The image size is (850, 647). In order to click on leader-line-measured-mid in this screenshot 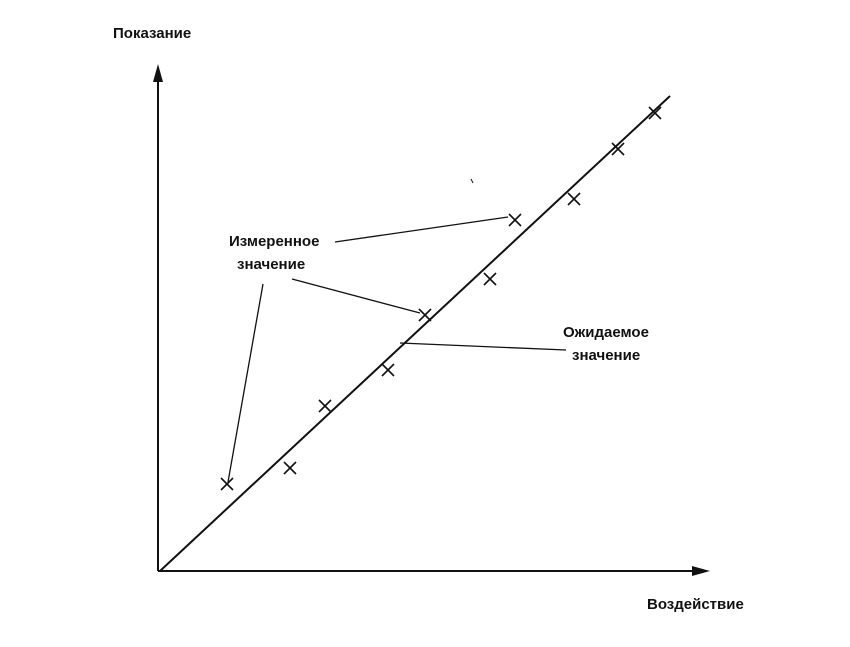, I will do `click(356, 296)`.